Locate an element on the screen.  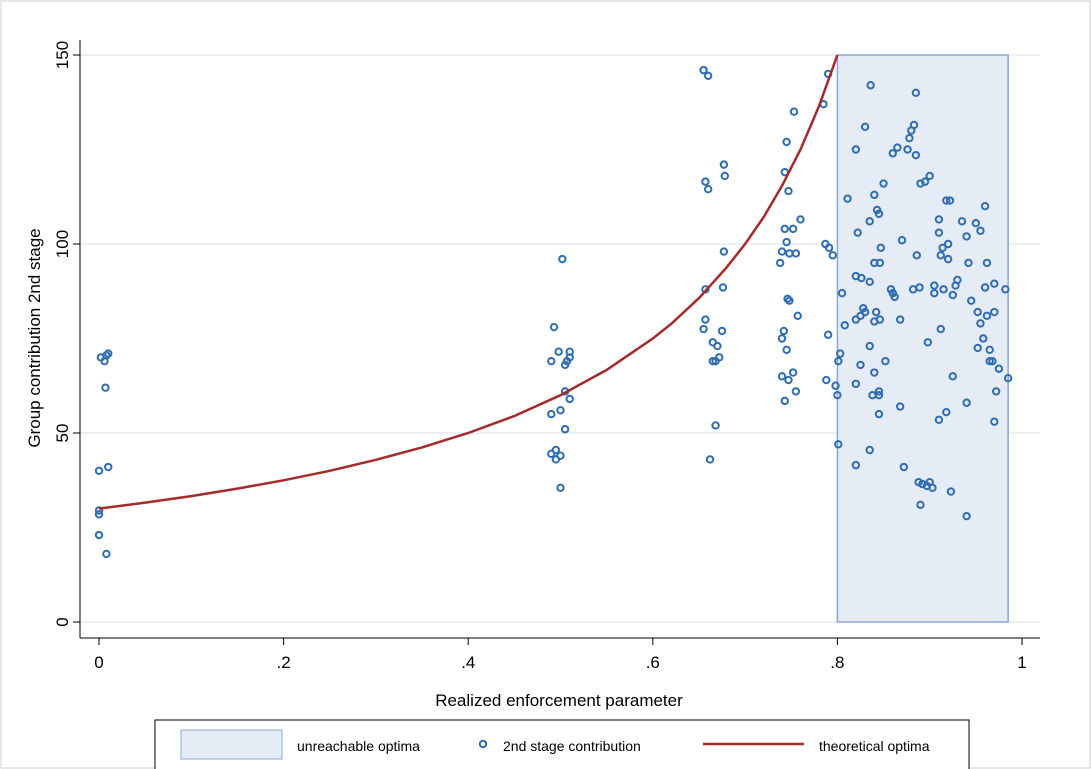
y-tick-label: 50 is located at coordinates (62, 433).